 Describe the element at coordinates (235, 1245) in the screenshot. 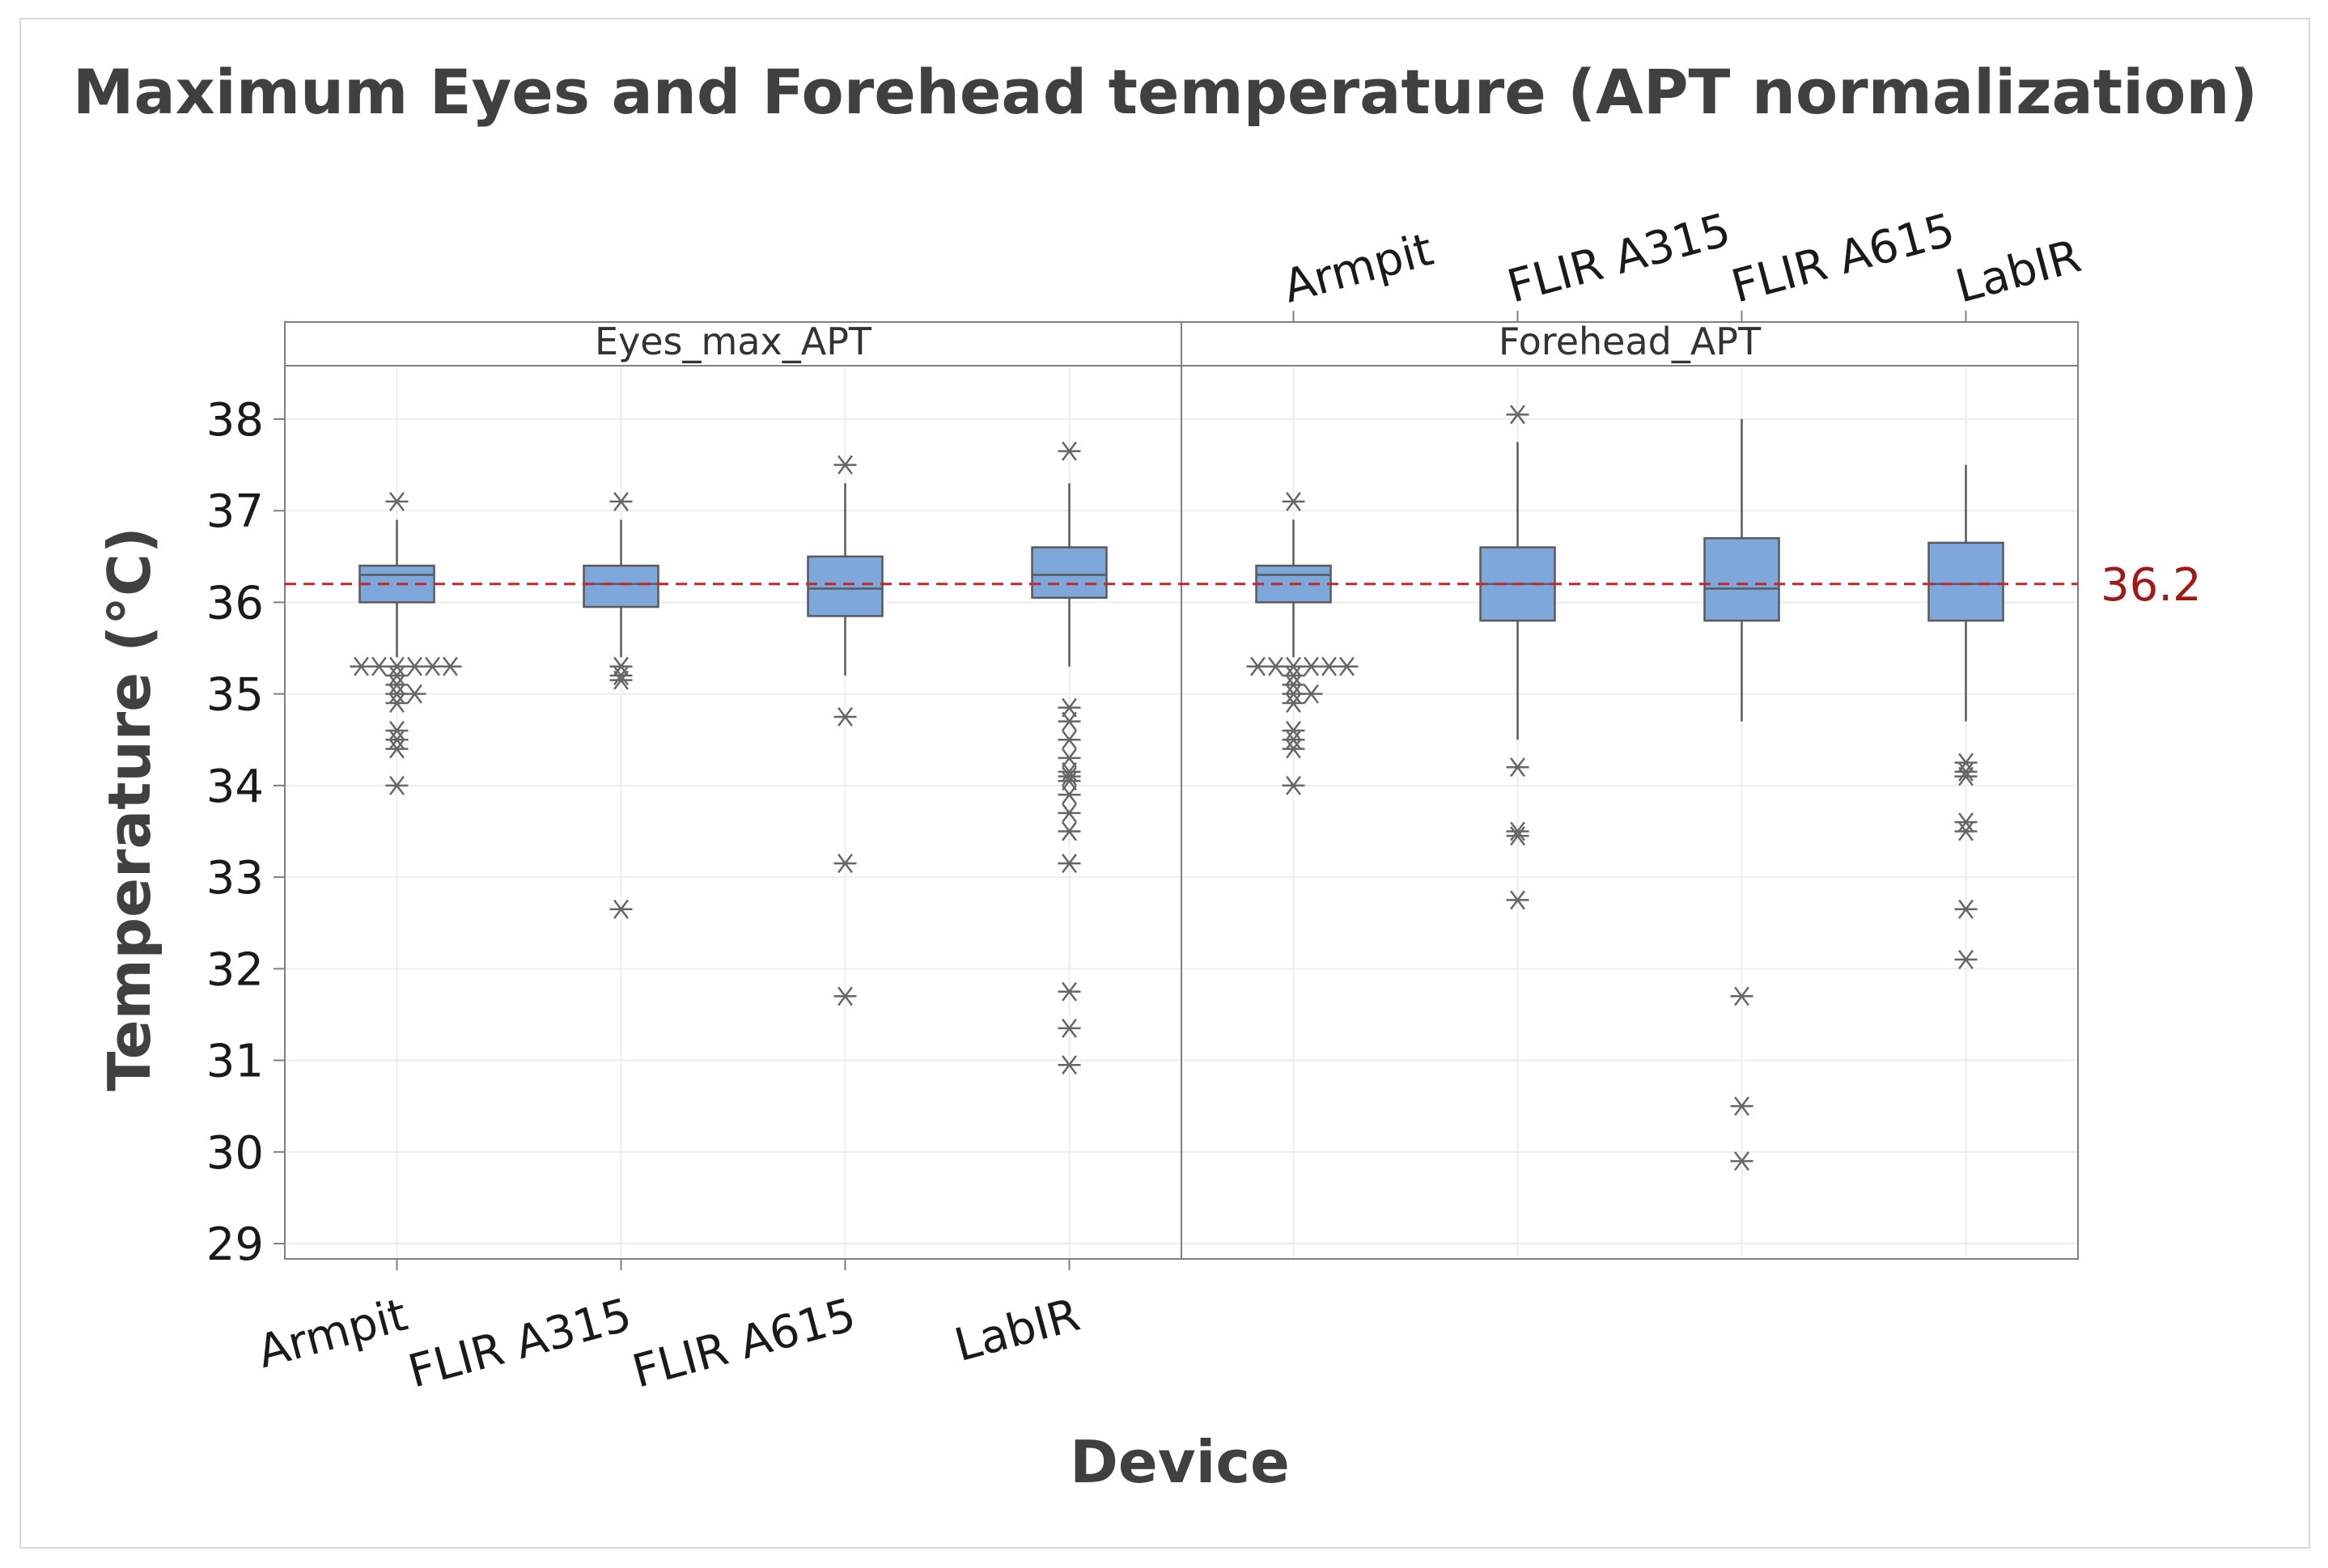

I see `y-tick-label: 29` at that location.